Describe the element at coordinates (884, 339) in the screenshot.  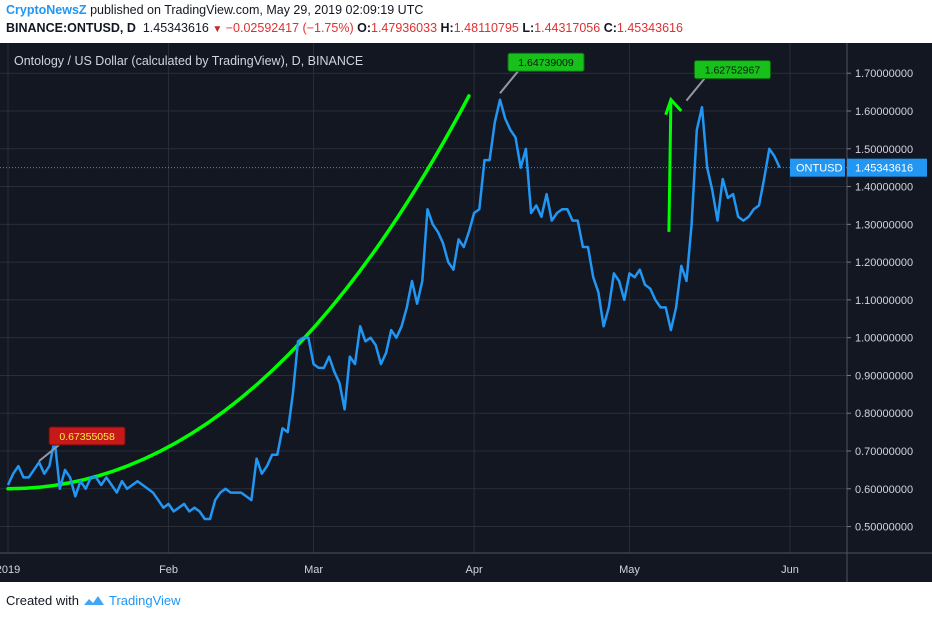
I see `y-tick-label: 1.00000000` at that location.